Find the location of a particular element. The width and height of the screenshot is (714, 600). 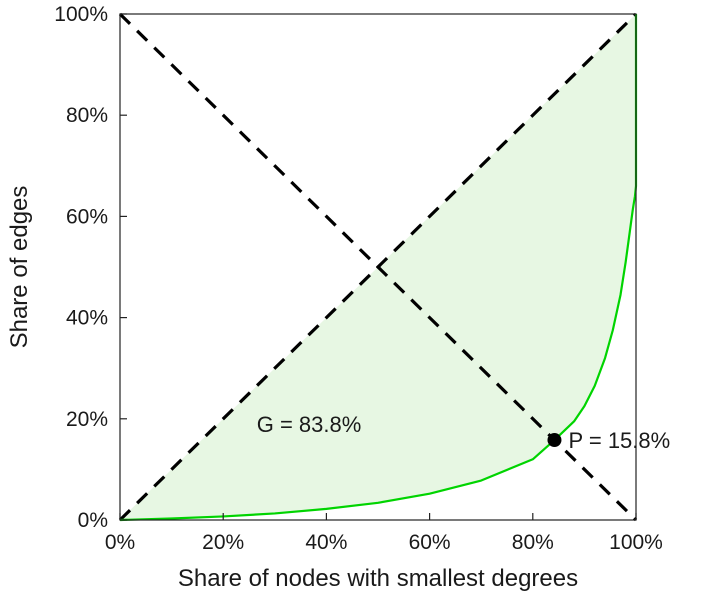

x-tick-label: 20% is located at coordinates (223, 542).